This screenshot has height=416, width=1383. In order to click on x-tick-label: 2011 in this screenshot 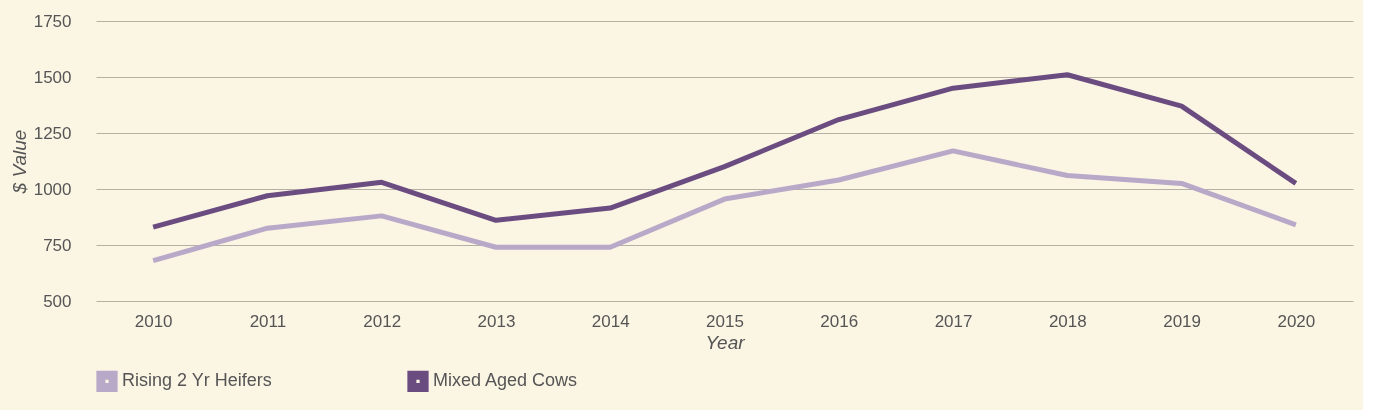, I will do `click(268, 321)`.